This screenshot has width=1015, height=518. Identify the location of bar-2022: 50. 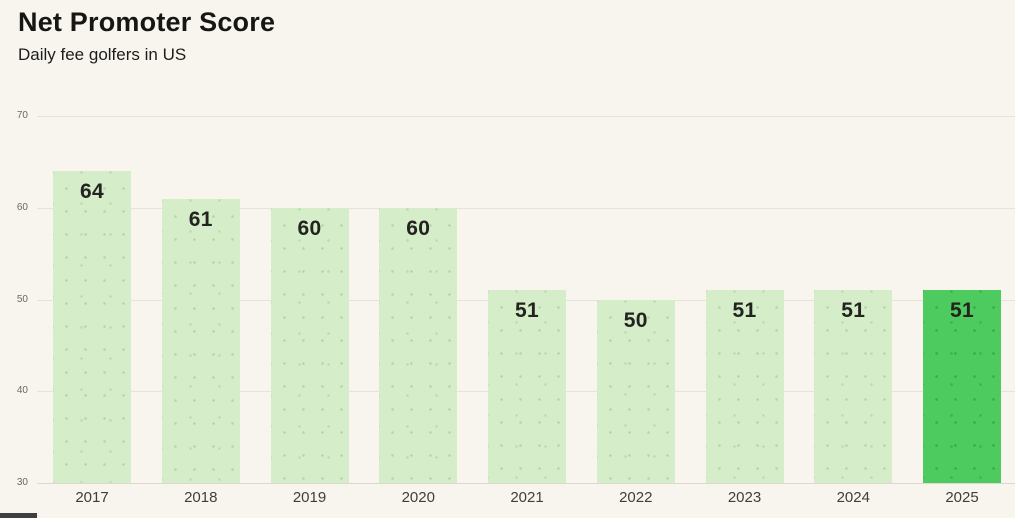
(635, 391).